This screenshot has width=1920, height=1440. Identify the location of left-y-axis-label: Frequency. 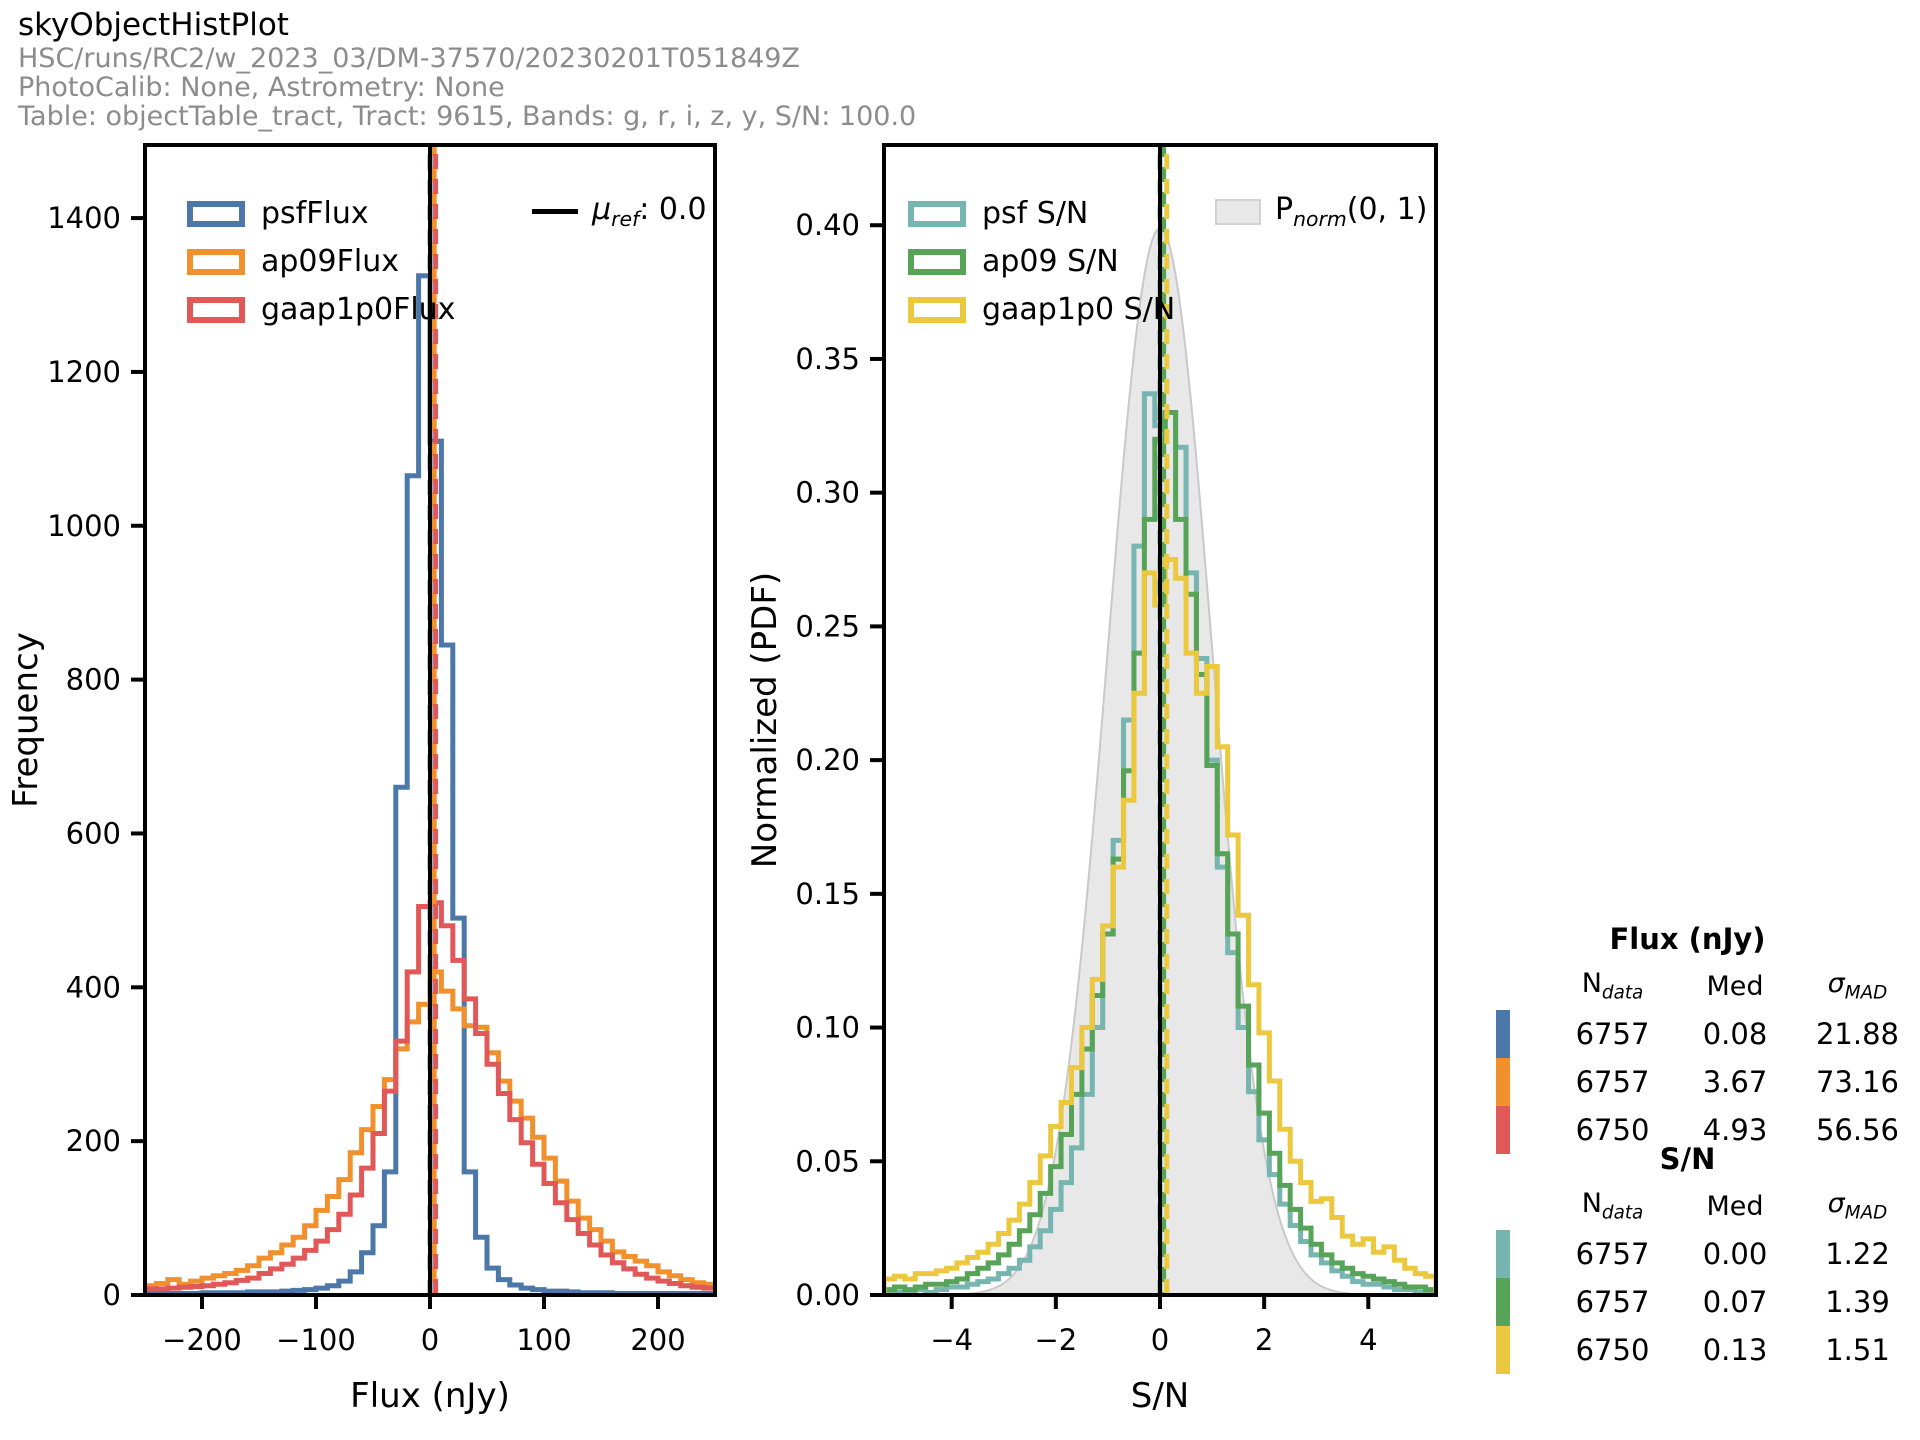
(26, 720).